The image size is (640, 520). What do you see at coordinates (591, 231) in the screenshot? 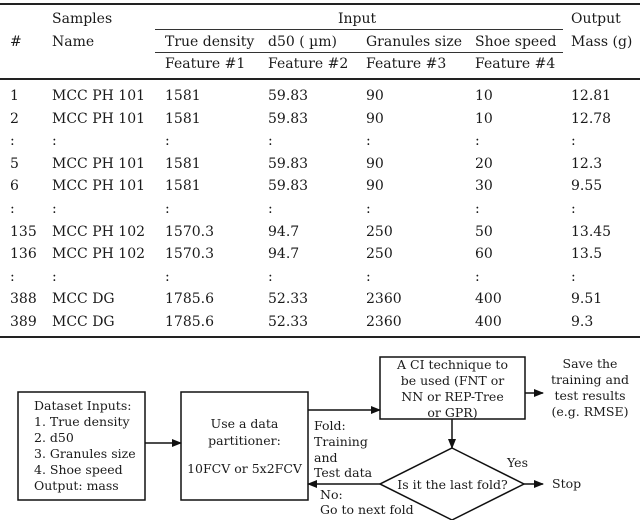
I see `cell-mass: 13.45` at bounding box center [591, 231].